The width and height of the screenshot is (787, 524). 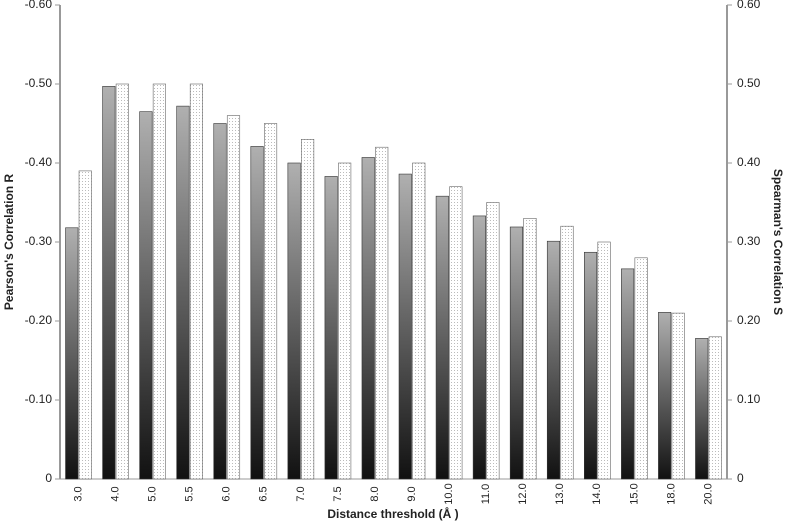 What do you see at coordinates (449, 493) in the screenshot?
I see `x-tick-label: 10.0` at bounding box center [449, 493].